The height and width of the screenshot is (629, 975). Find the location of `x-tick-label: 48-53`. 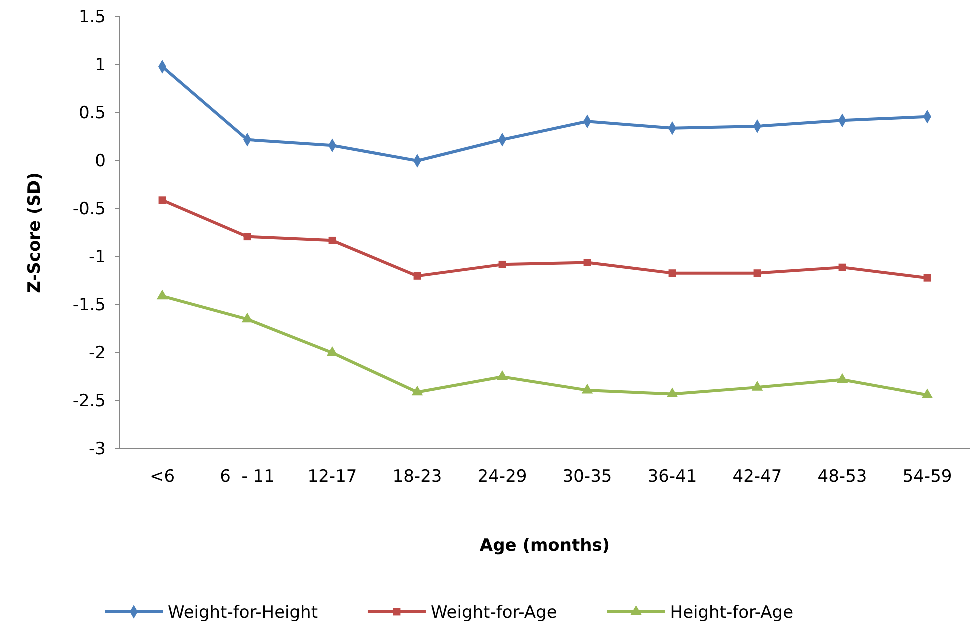

x-tick-label: 48-53 is located at coordinates (843, 477).